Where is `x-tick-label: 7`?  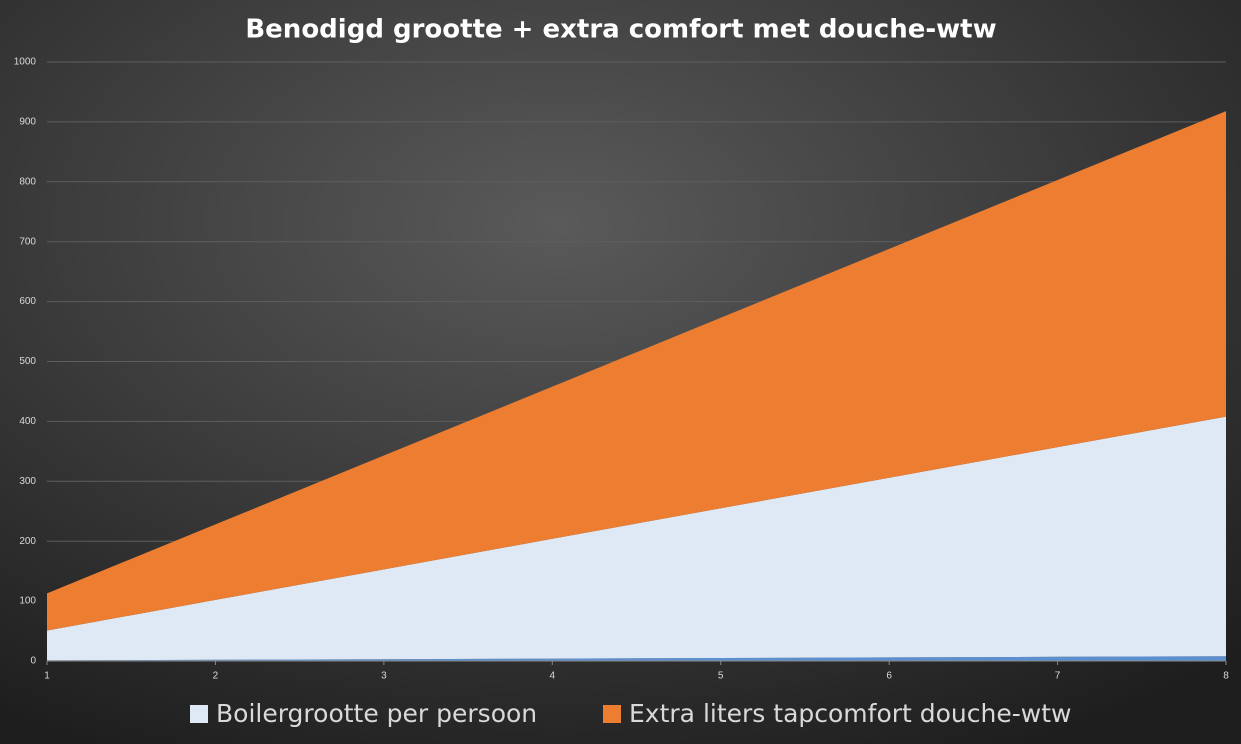 x-tick-label: 7 is located at coordinates (1058, 676).